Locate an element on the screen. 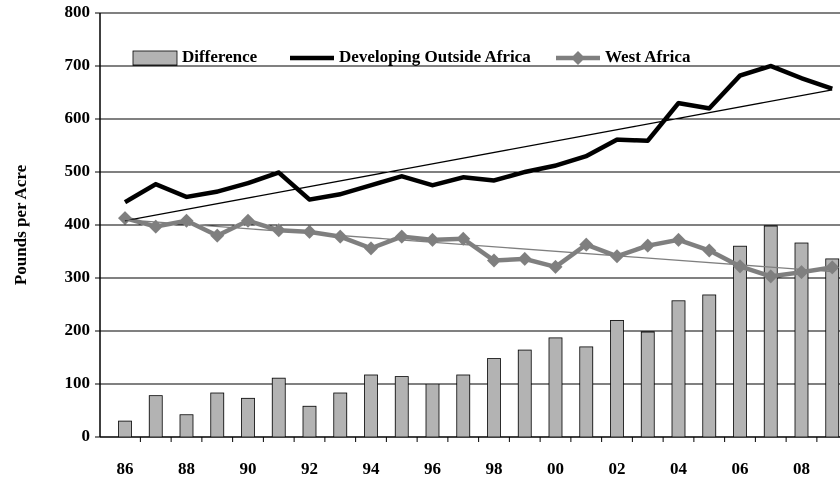 This screenshot has width=840, height=487. line is located at coordinates (478, 247).